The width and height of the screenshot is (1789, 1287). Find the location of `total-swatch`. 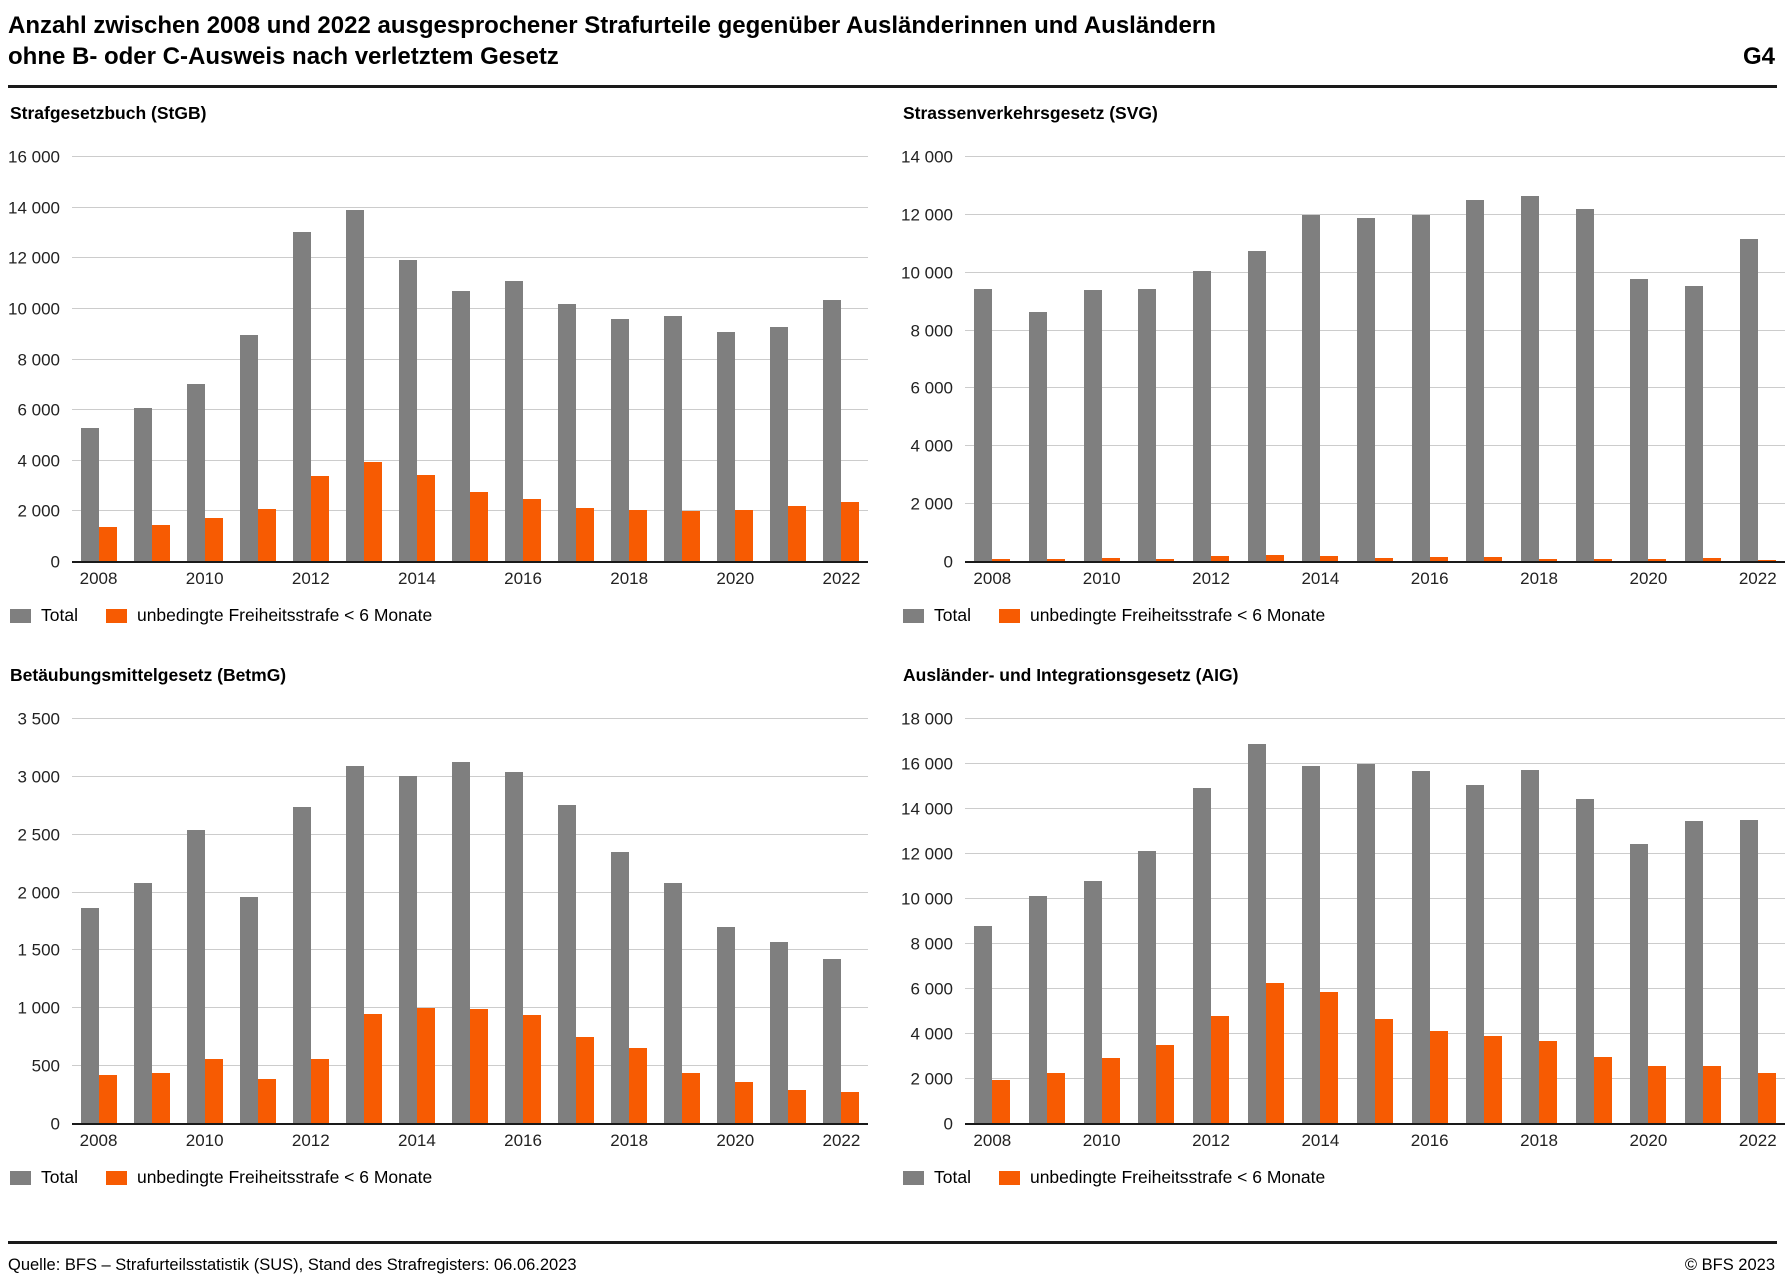

total-swatch is located at coordinates (913, 1177).